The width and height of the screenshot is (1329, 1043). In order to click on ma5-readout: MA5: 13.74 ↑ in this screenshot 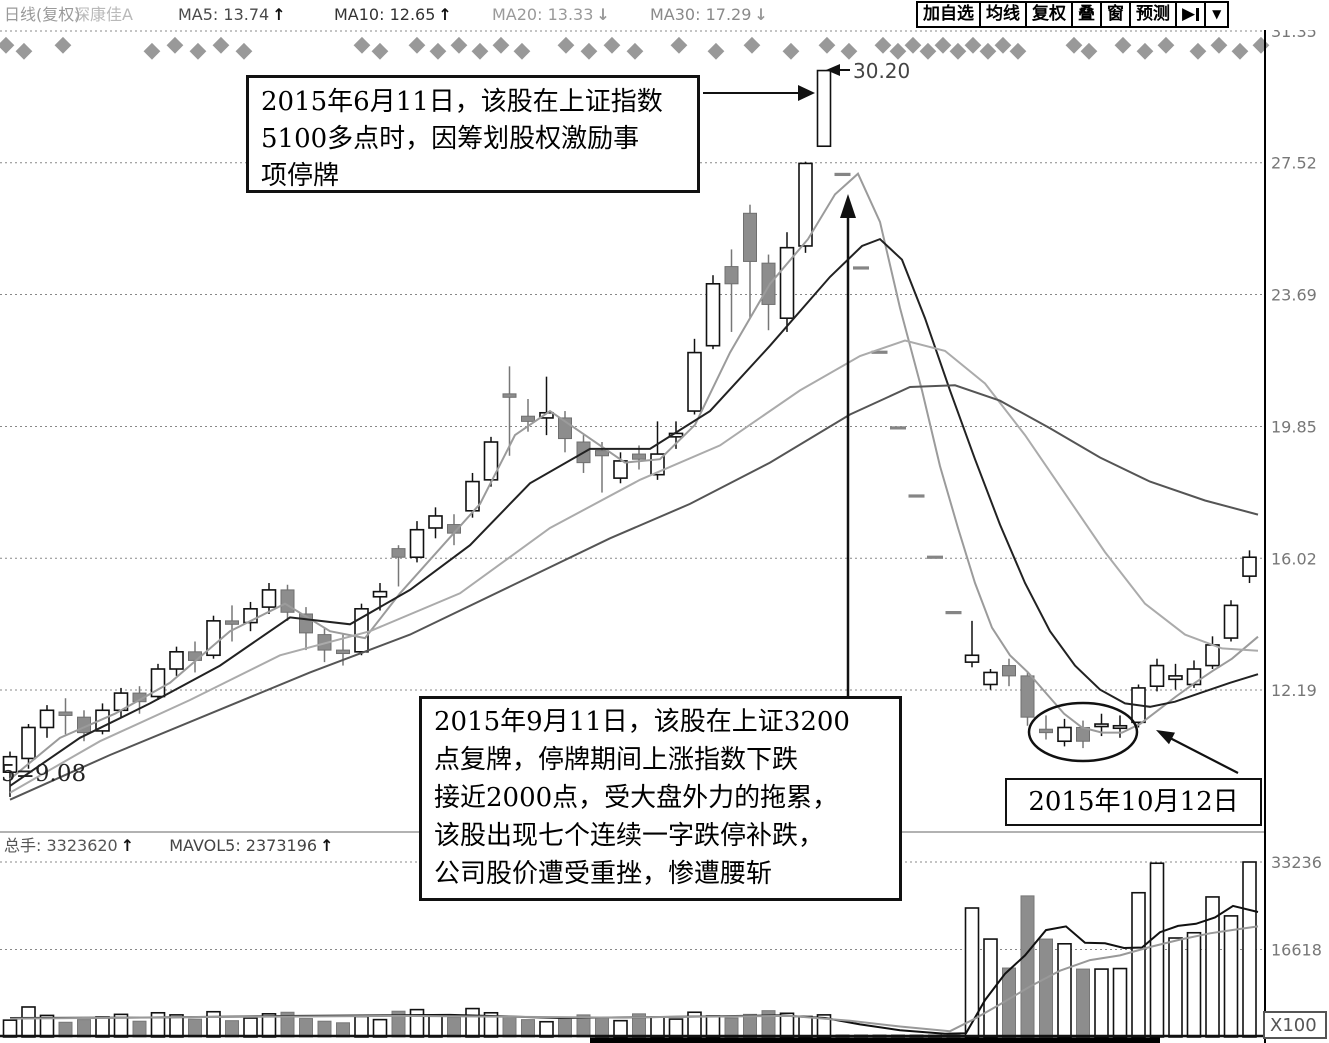, I will do `click(232, 15)`.